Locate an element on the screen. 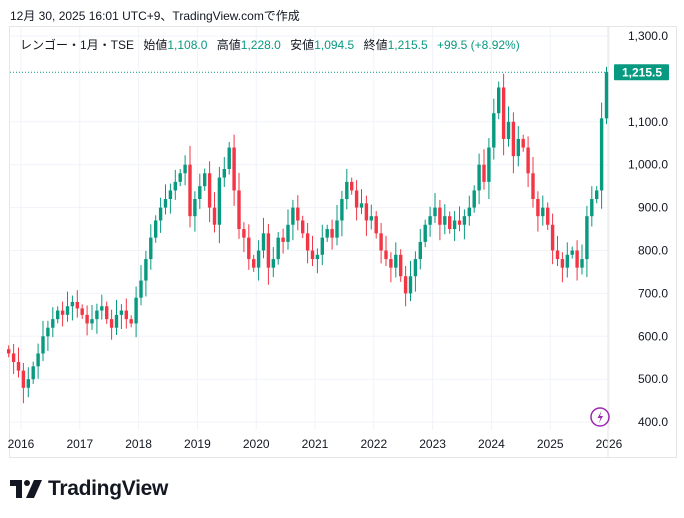  symbol-label: レンゴー・1月・TSE is located at coordinates (77, 45).